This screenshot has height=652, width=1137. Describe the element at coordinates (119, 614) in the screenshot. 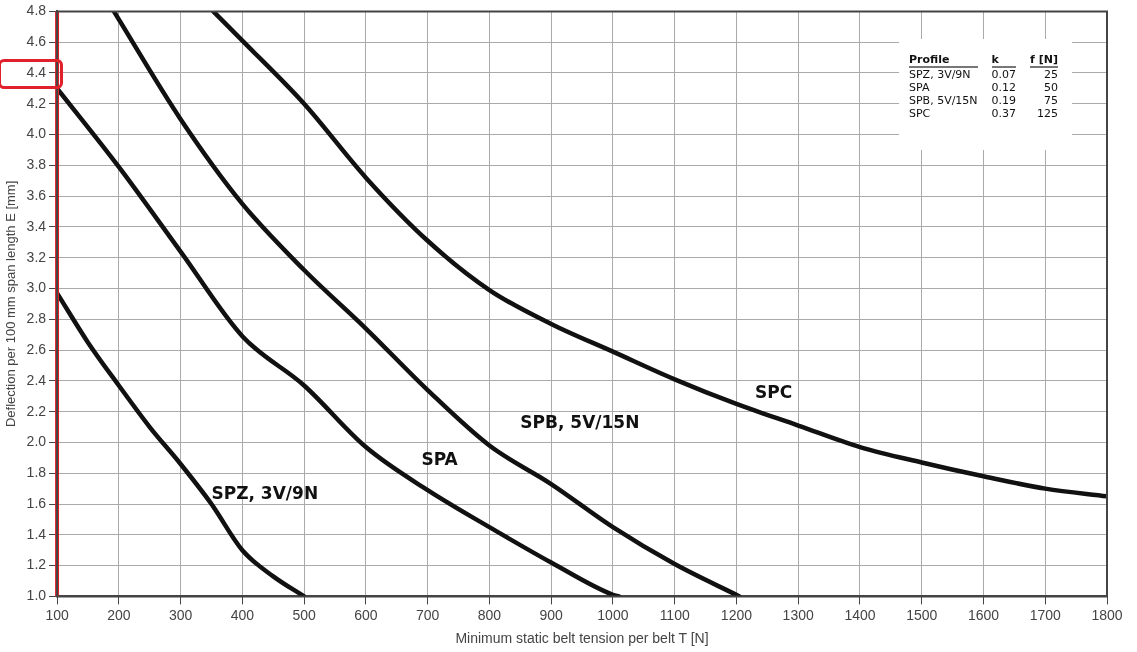

I see `x-tick-label: 200` at that location.